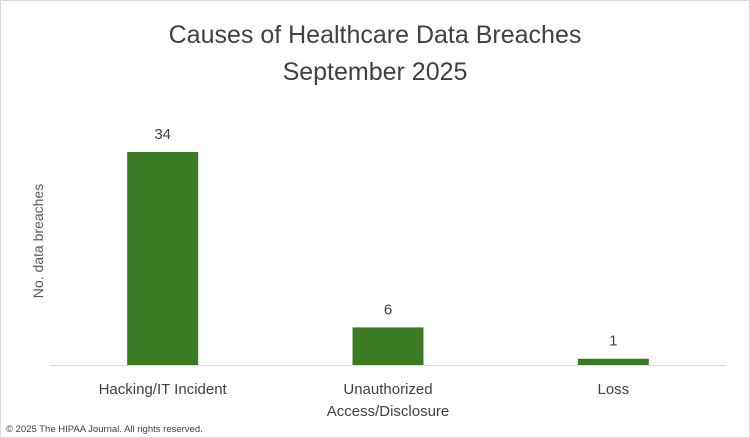  What do you see at coordinates (162, 134) in the screenshot?
I see `data-label-0: 34` at bounding box center [162, 134].